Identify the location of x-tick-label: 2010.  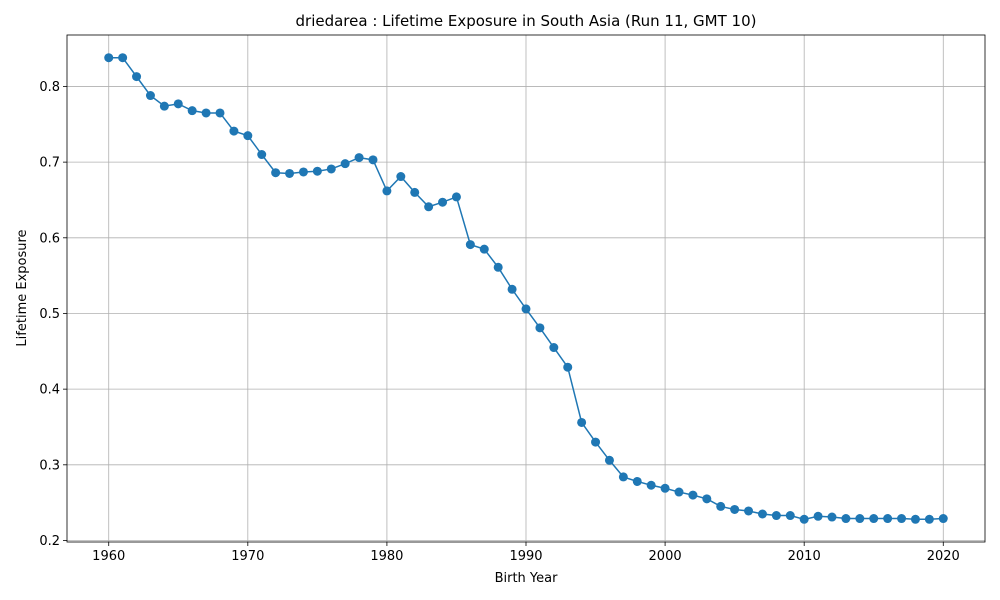
(804, 556).